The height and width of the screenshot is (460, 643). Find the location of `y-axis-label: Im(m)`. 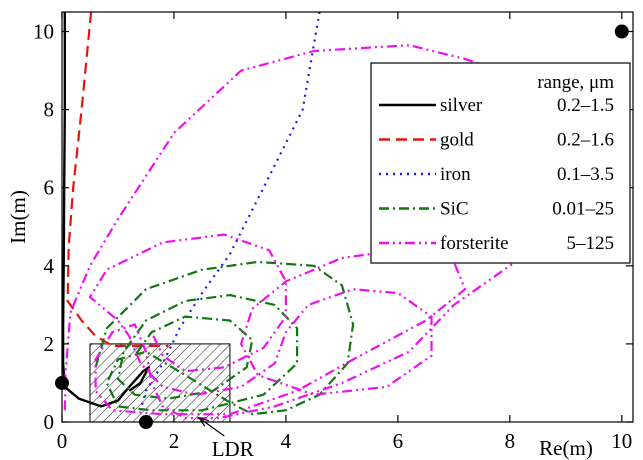

y-axis-label: Im(m) is located at coordinates (18, 217).